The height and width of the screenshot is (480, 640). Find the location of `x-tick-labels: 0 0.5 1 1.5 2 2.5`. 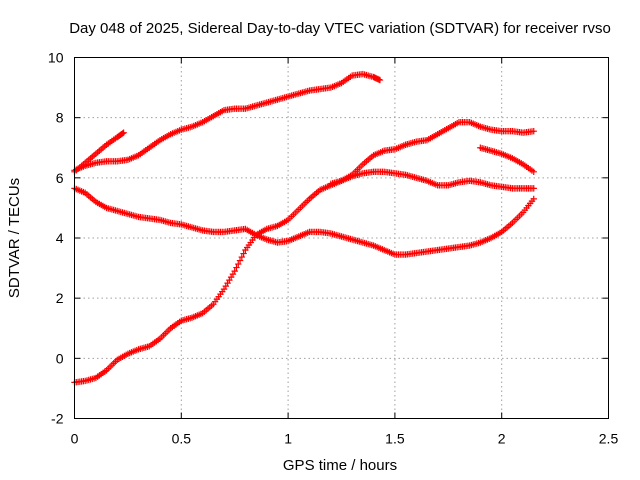

x-tick-labels: 0 0.5 1 1.5 2 2.5 is located at coordinates (345, 439).